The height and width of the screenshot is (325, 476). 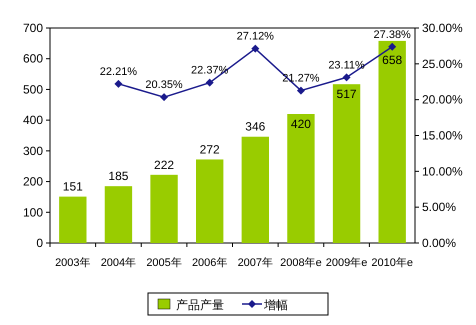 What do you see at coordinates (439, 243) in the screenshot?
I see `y2-tick-label: 0.00%` at bounding box center [439, 243].